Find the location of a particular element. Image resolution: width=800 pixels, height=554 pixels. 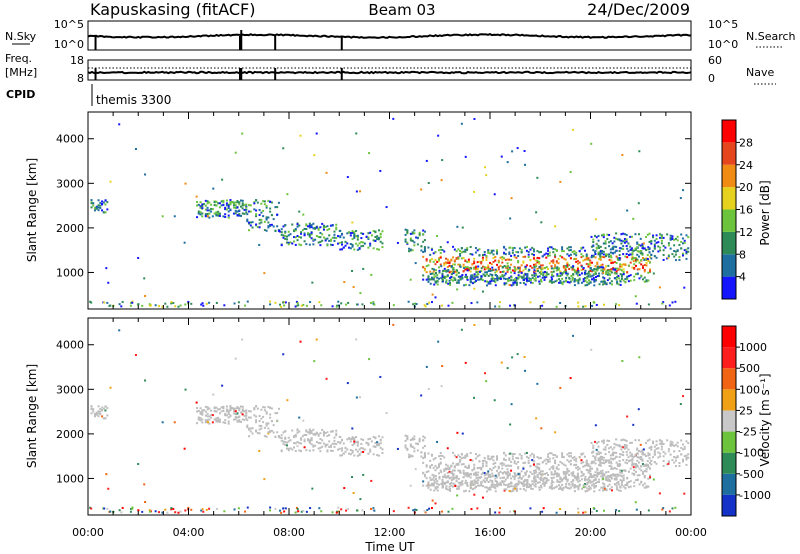

nsky-top-tick: 10^5 is located at coordinates (69, 24).